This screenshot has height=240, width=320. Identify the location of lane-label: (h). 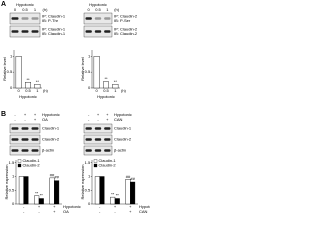
(46, 9).